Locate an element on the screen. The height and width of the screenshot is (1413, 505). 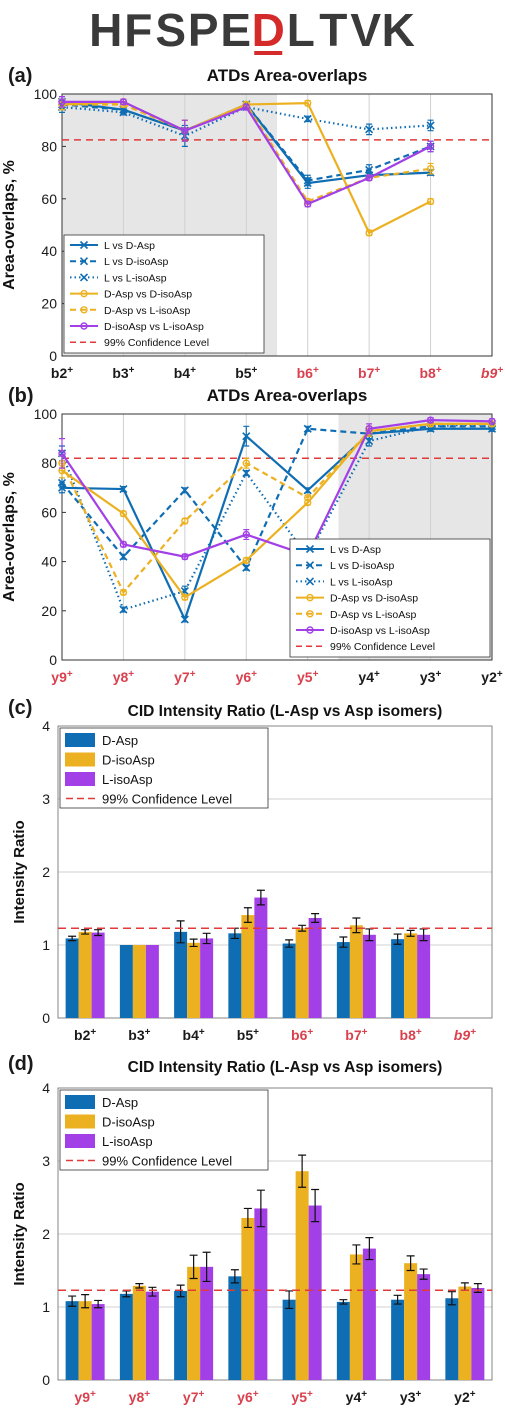
x-tick-text: b6 is located at coordinates (305, 372).